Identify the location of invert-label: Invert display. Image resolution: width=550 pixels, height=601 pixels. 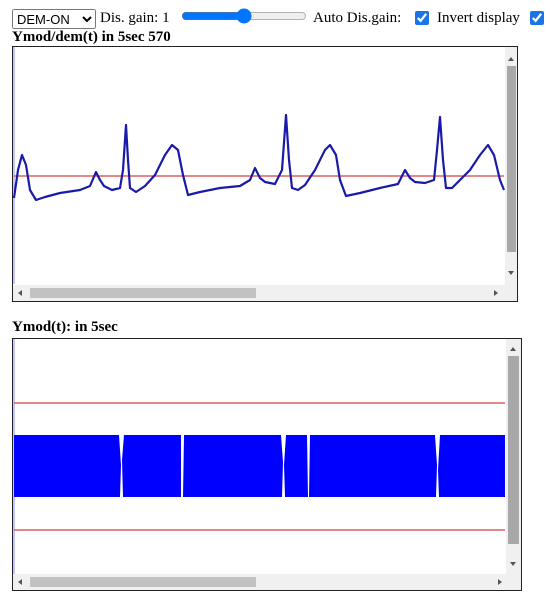
(478, 18).